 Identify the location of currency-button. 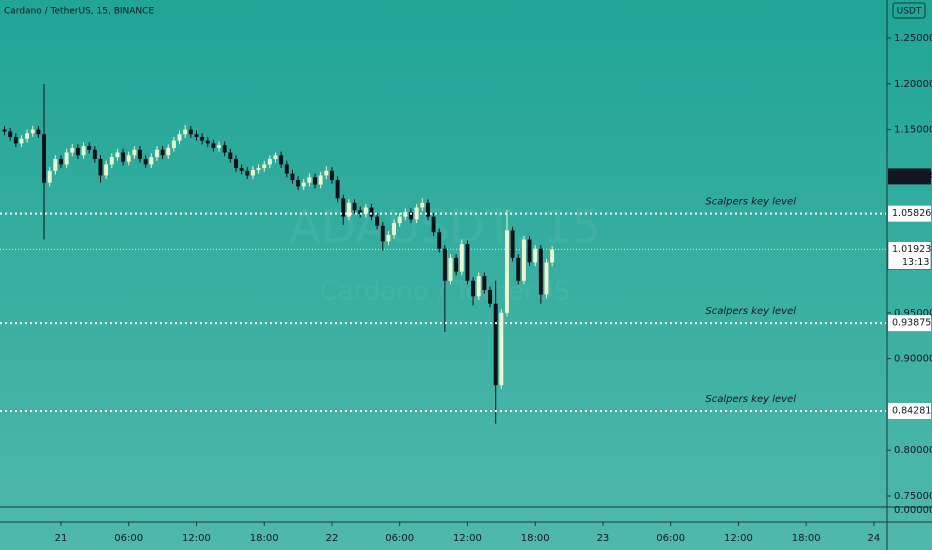
(909, 10).